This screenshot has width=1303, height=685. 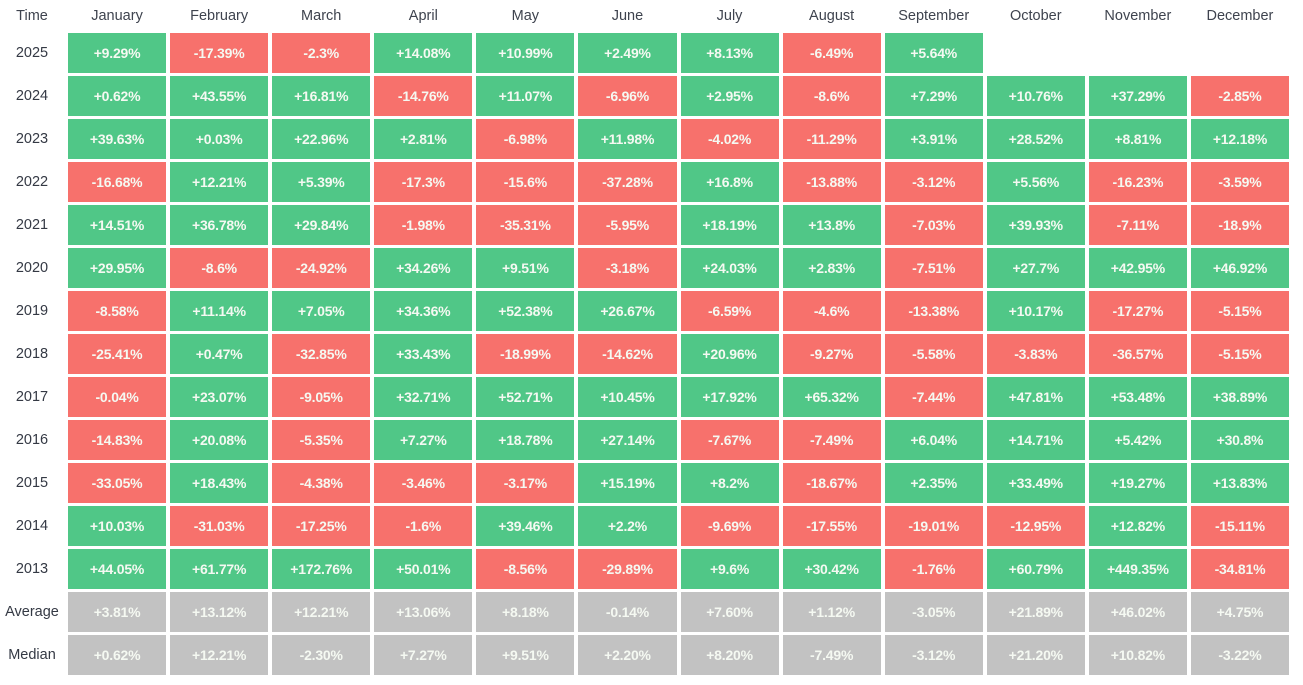 What do you see at coordinates (219, 354) in the screenshot?
I see `heatmap-cell: +0.47%` at bounding box center [219, 354].